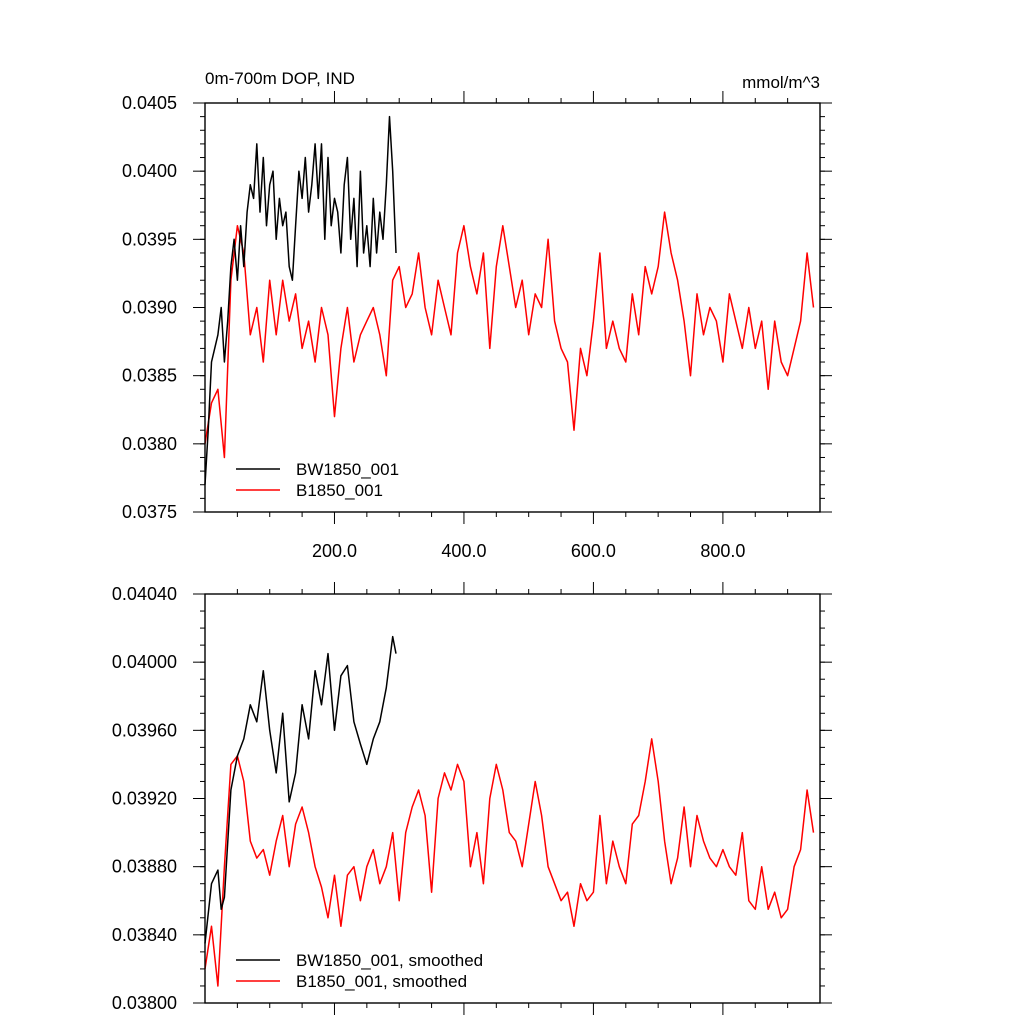  Describe the element at coordinates (334, 551) in the screenshot. I see `x-tick-label: 200.0` at that location.